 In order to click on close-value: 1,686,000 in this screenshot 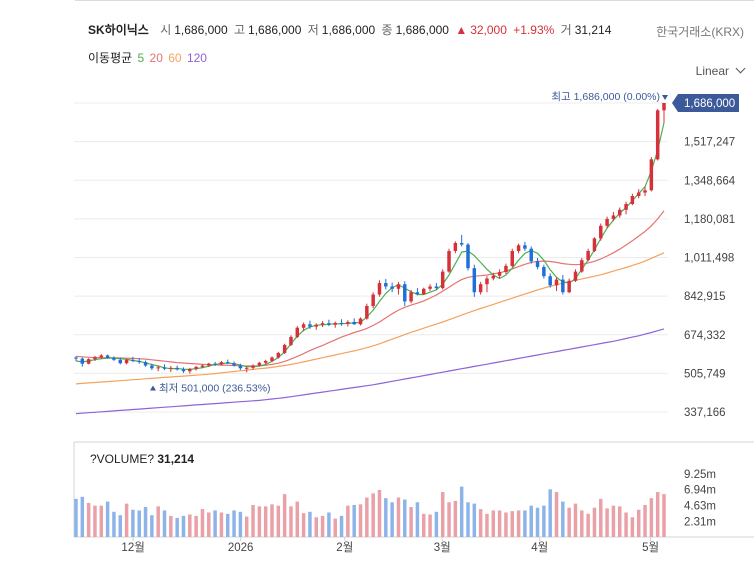, I will do `click(422, 30)`.